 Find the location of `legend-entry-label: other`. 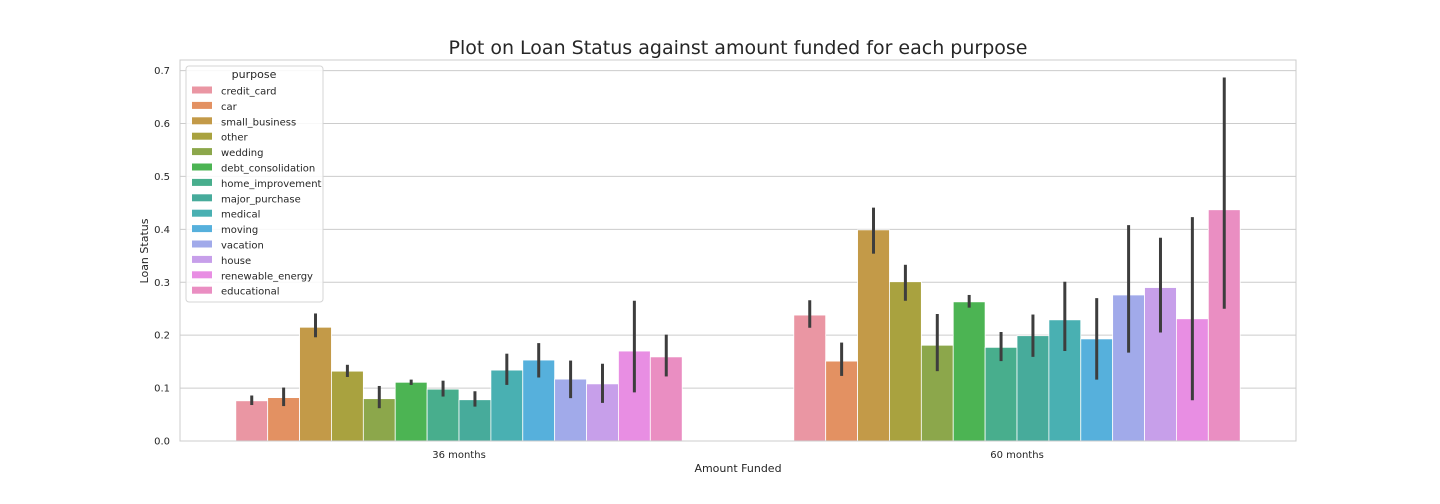

legend-entry-label: other is located at coordinates (235, 138).